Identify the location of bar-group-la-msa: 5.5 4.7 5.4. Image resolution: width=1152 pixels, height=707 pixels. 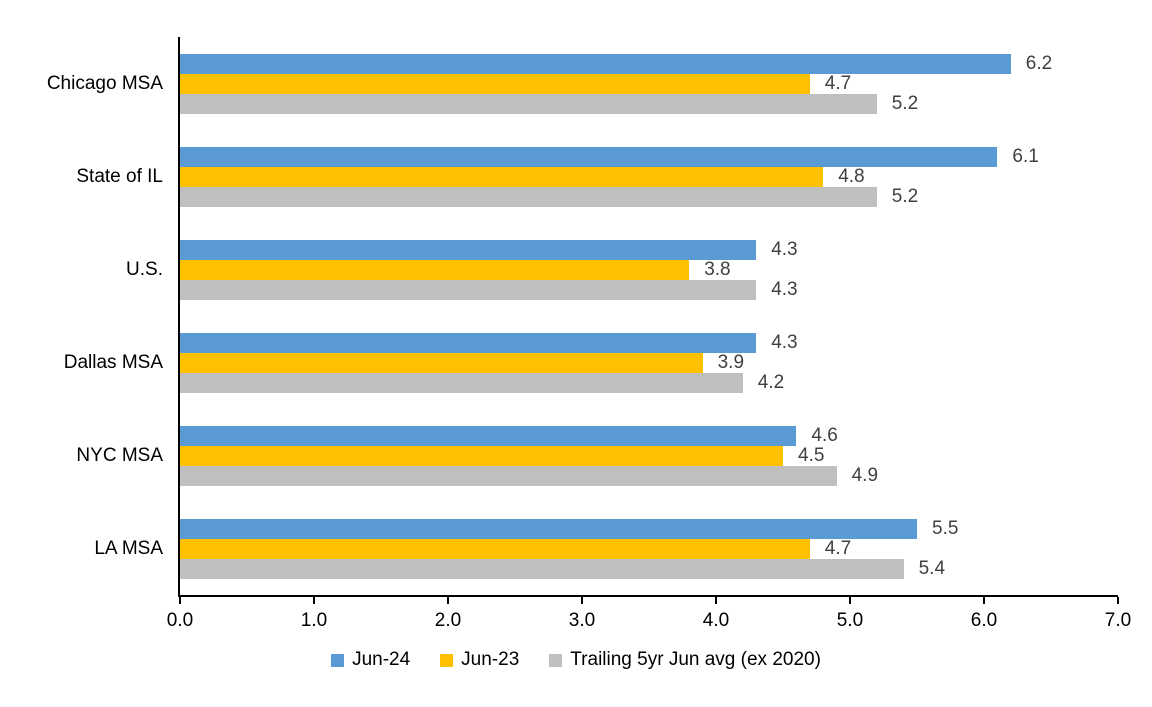
(649, 548).